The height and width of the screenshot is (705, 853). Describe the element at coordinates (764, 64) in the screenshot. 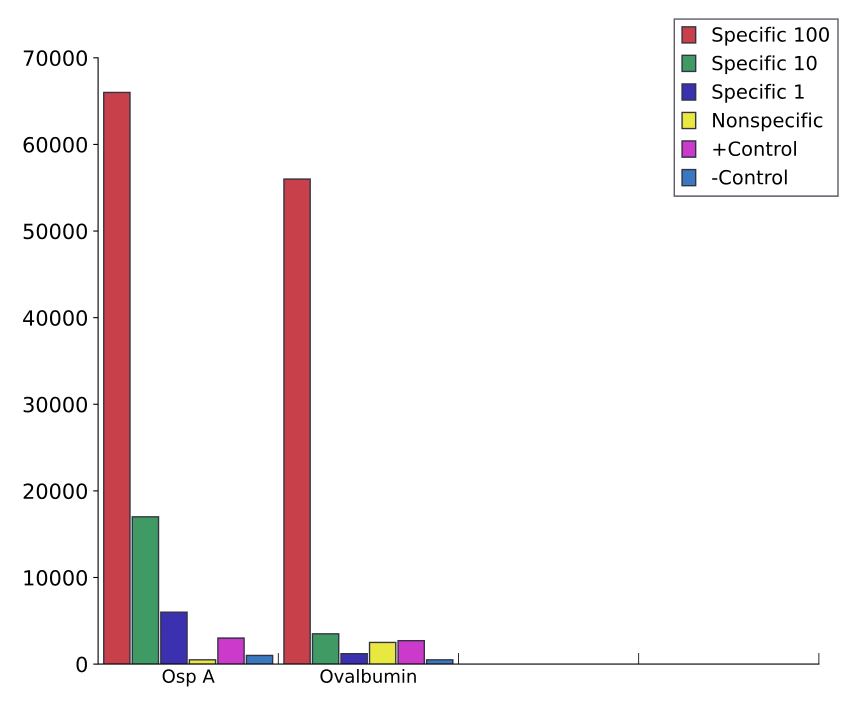

I see `legend-label: Specific 10` at that location.